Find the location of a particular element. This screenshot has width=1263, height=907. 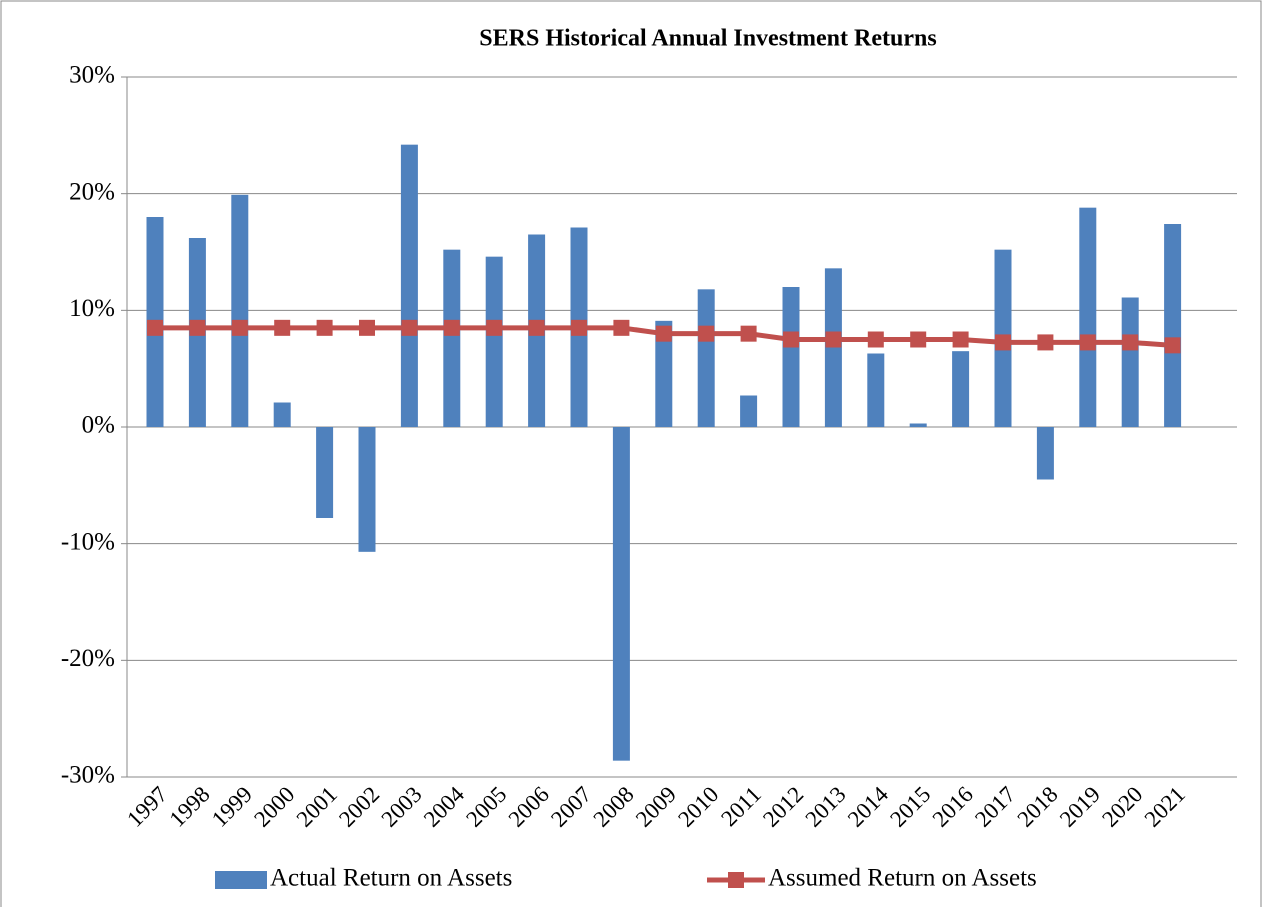

y-tick-label: -10% is located at coordinates (88, 541).